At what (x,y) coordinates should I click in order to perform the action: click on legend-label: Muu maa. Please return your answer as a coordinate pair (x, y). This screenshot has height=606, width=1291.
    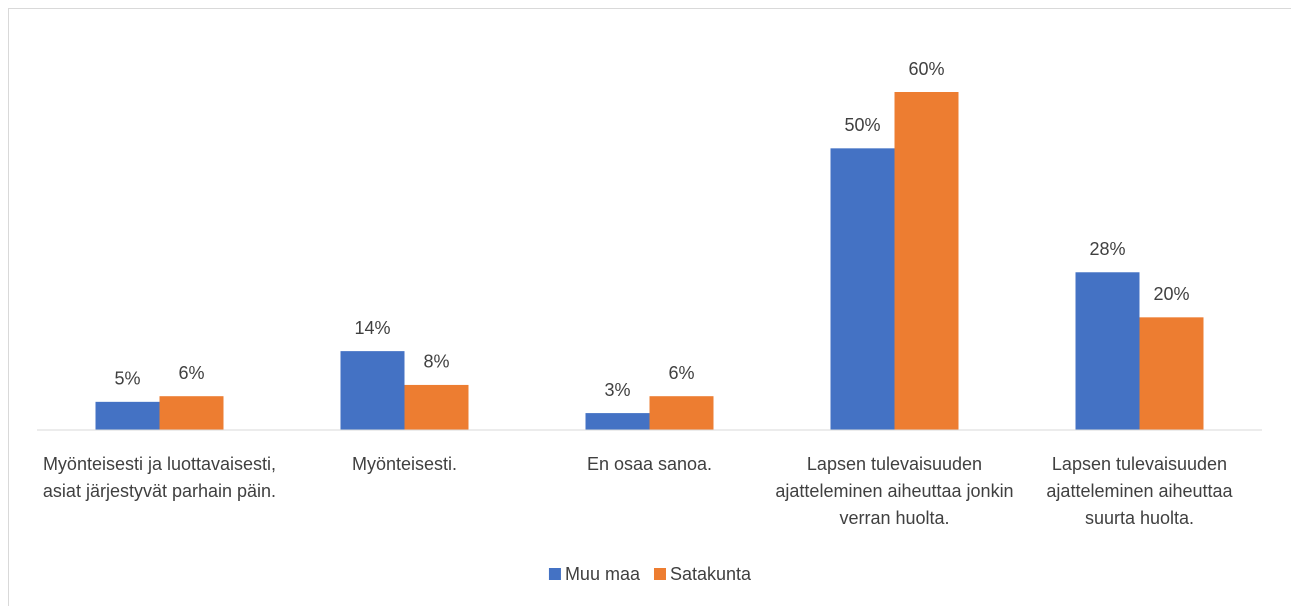
    Looking at the image, I should click on (603, 574).